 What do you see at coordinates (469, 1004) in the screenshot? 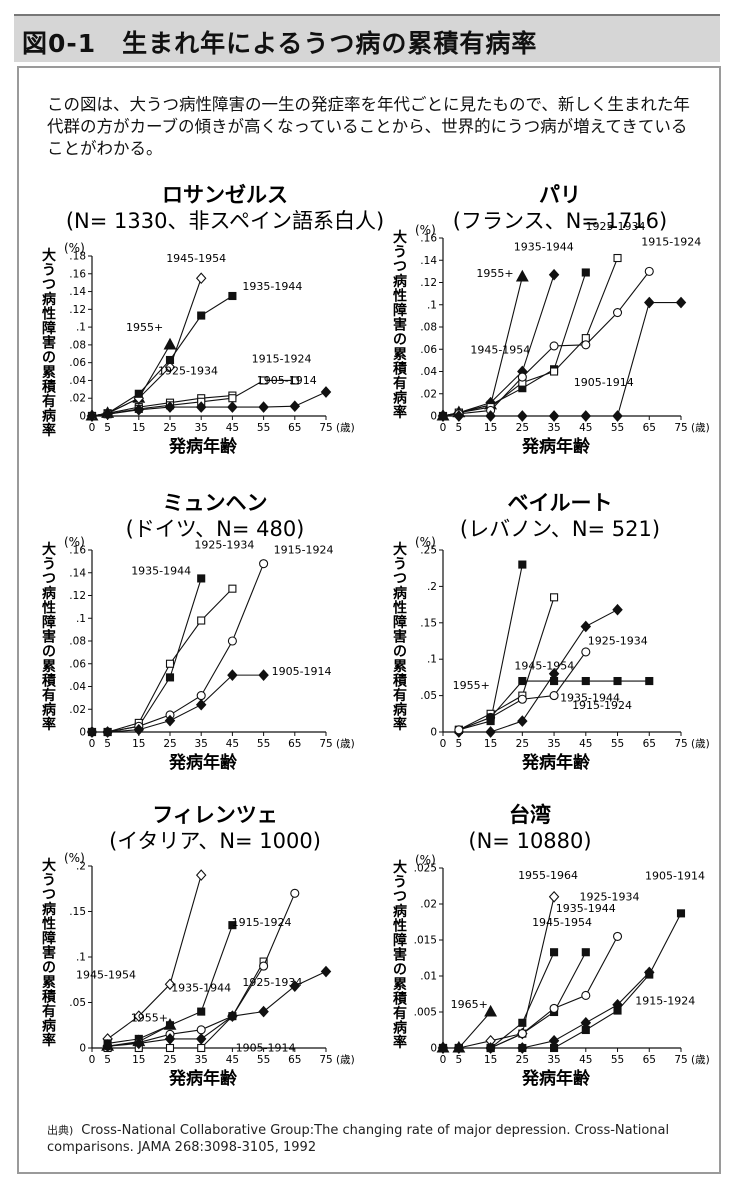
I see `series-label: 1965+` at bounding box center [469, 1004].